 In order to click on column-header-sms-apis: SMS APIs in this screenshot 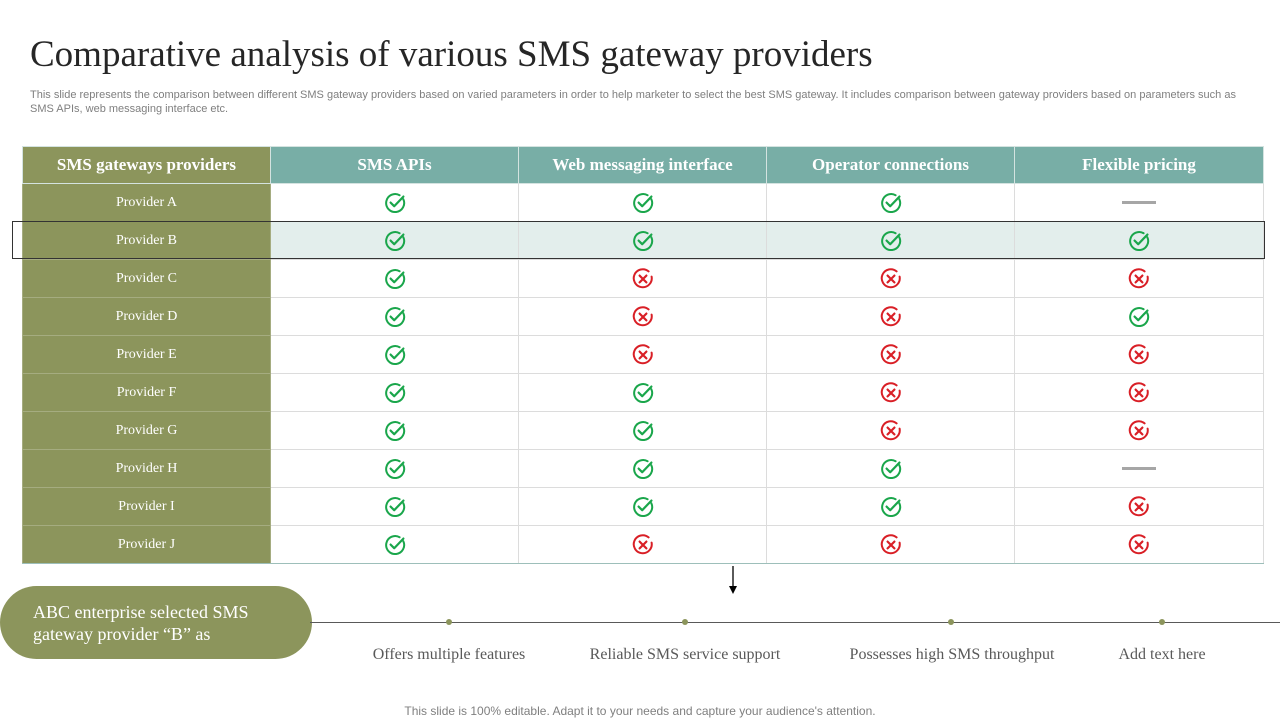, I will do `click(394, 165)`.